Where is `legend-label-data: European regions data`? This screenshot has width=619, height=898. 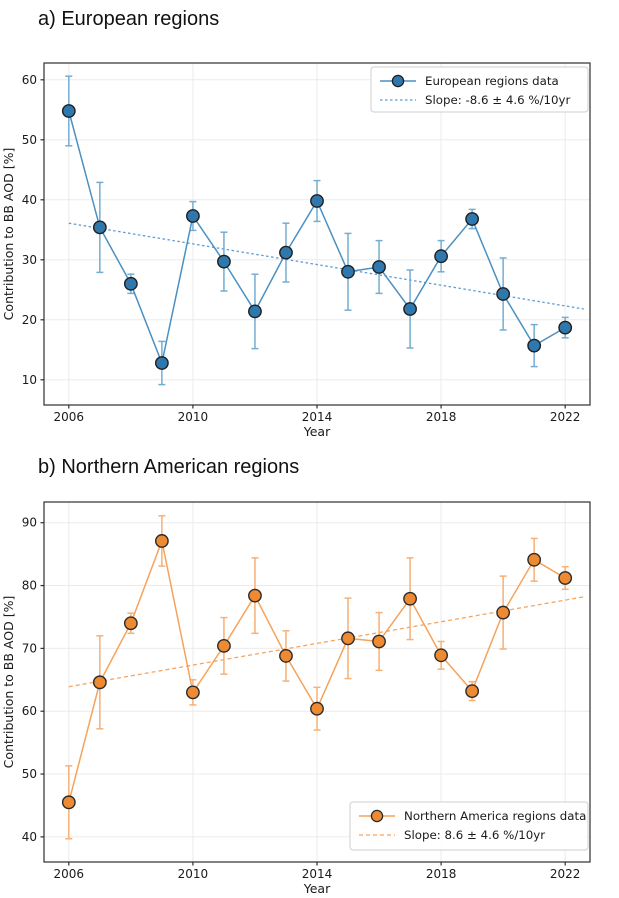 legend-label-data: European regions data is located at coordinates (492, 81).